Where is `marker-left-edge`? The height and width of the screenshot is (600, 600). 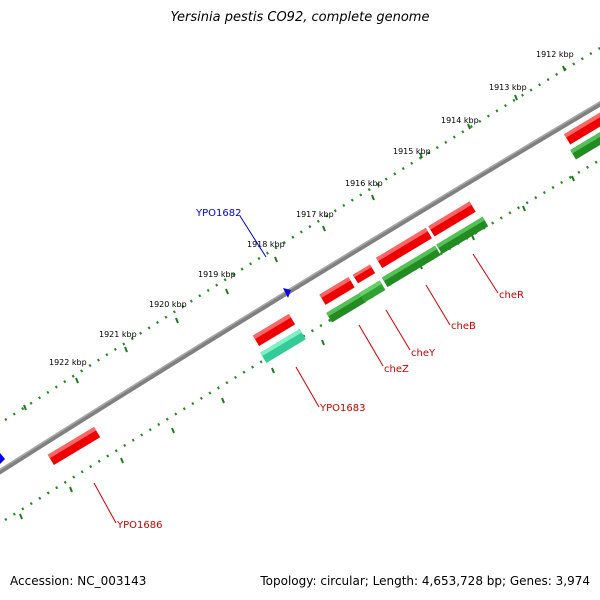
marker-left-edge is located at coordinates (2, 458).